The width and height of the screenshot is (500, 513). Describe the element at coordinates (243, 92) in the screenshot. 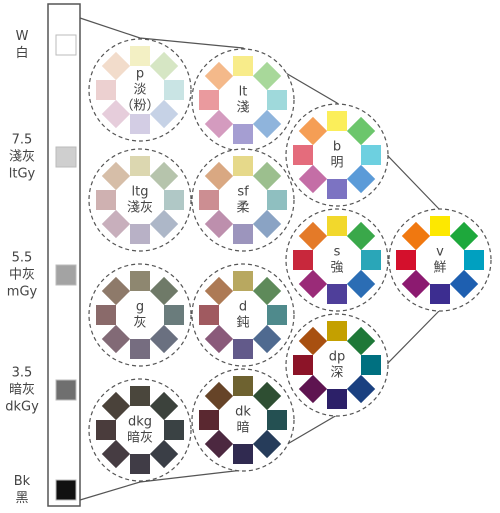

I see `tone-label: lt` at that location.